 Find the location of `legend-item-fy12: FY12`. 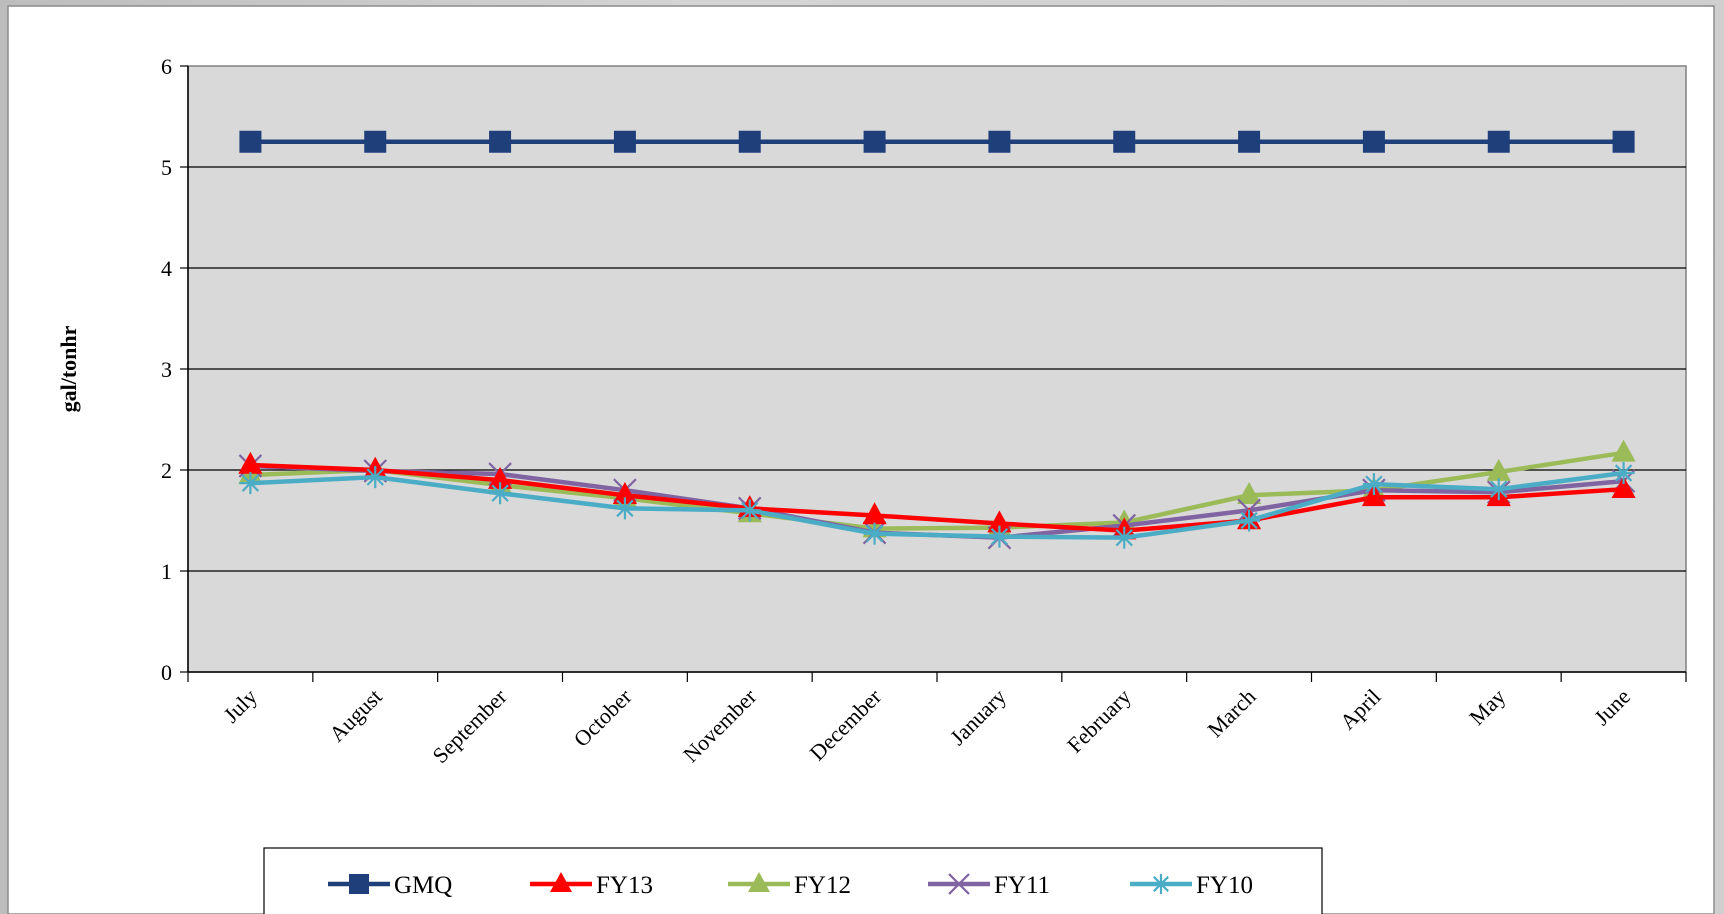

legend-item-fy12: FY12 is located at coordinates (789, 885).